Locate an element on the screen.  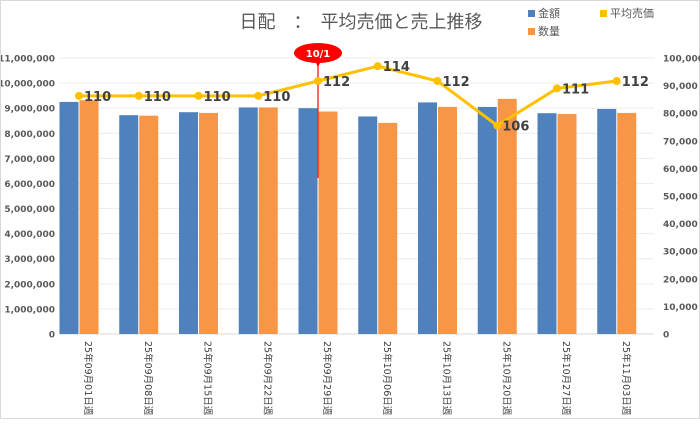
right-tick-label: 30,000 is located at coordinates (680, 253).